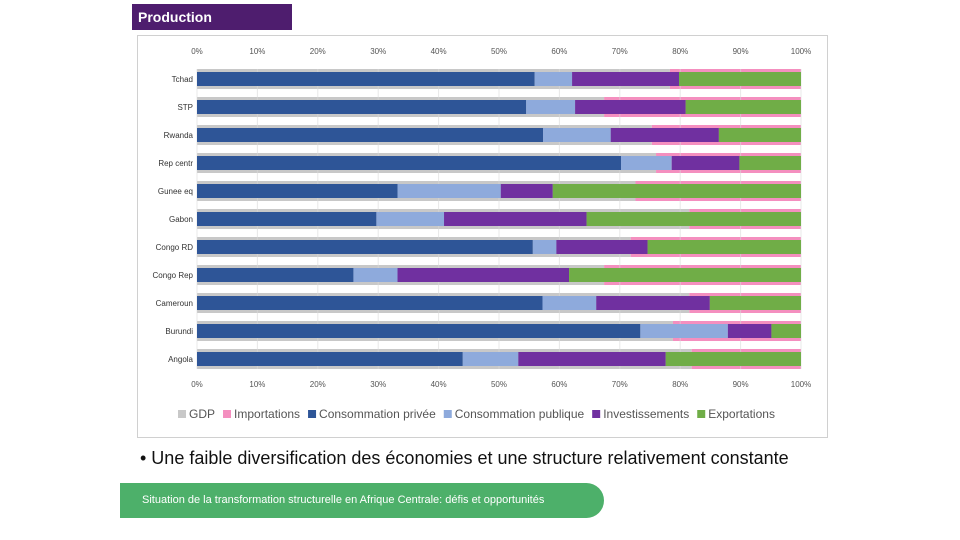 This screenshot has height=540, width=960. Describe the element at coordinates (801, 51) in the screenshot. I see `x-tick-label-top: 100%` at that location.